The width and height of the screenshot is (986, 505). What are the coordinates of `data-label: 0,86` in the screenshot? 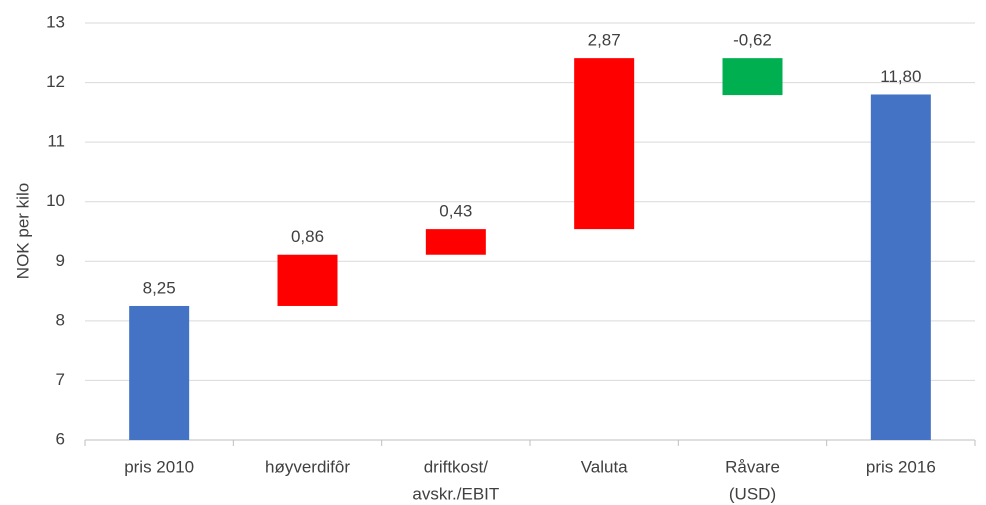 It's located at (307, 236).